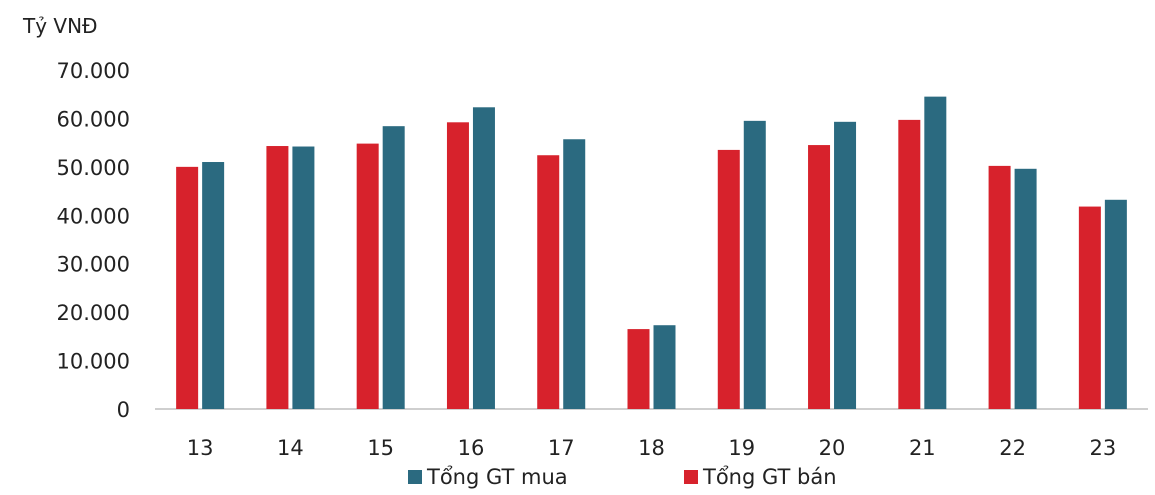  What do you see at coordinates (93, 71) in the screenshot?
I see `y-tick-label: 70.000` at bounding box center [93, 71].